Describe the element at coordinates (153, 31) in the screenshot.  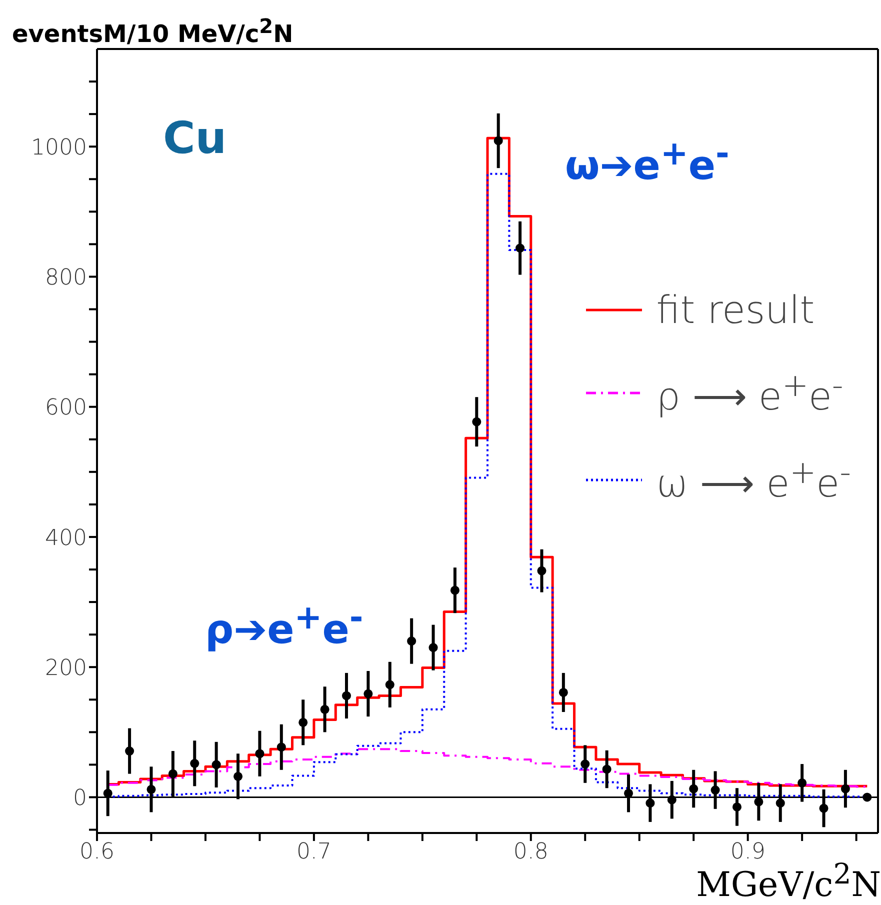
I see `y-axis-title: eventsM/10 MeV/c$^{2}$N` at that location.